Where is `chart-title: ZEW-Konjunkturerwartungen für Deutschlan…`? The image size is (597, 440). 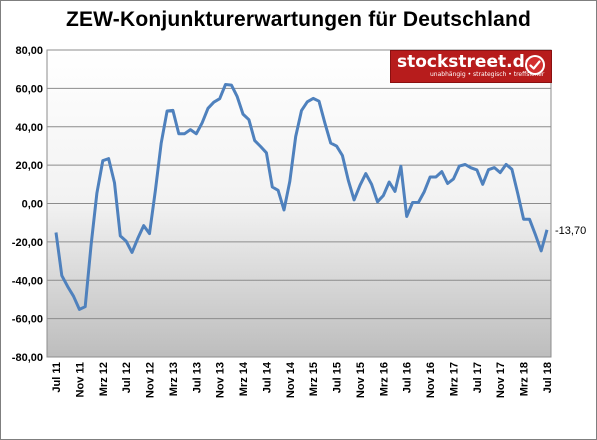 chart-title: ZEW-Konjunkturerwartungen für Deutschlan… is located at coordinates (298, 19).